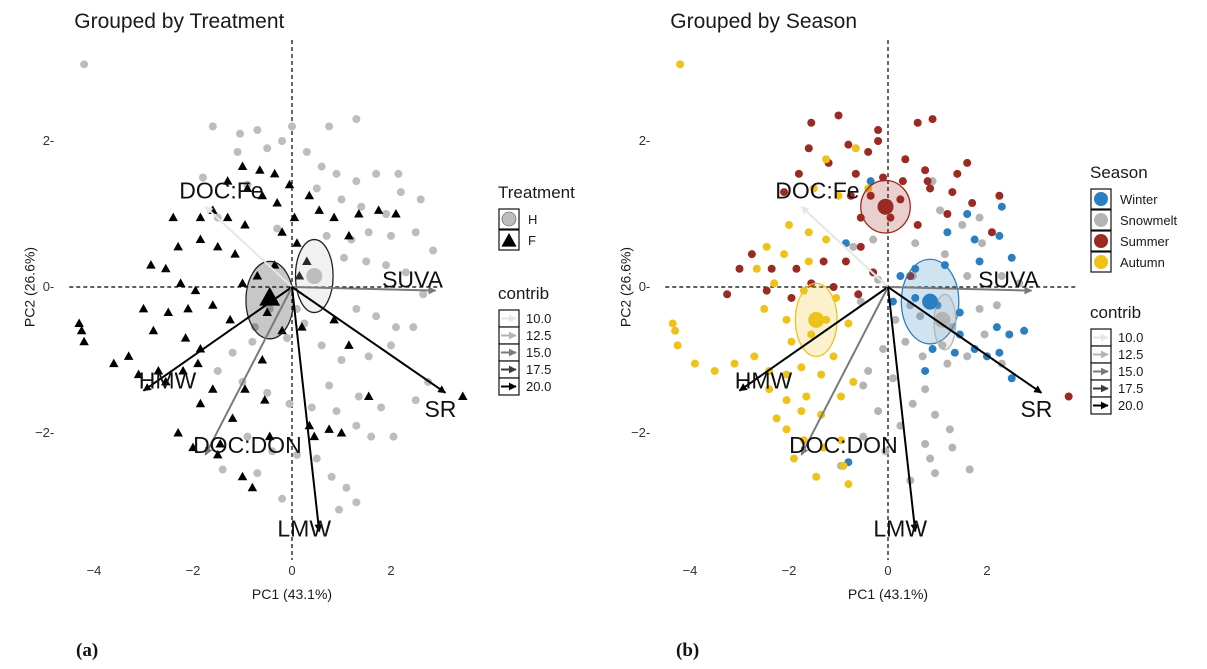 Image resolution: width=1207 pixels, height=669 pixels. What do you see at coordinates (248, 246) in the screenshot?
I see `loading-arrow-doc-fe` at bounding box center [248, 246].